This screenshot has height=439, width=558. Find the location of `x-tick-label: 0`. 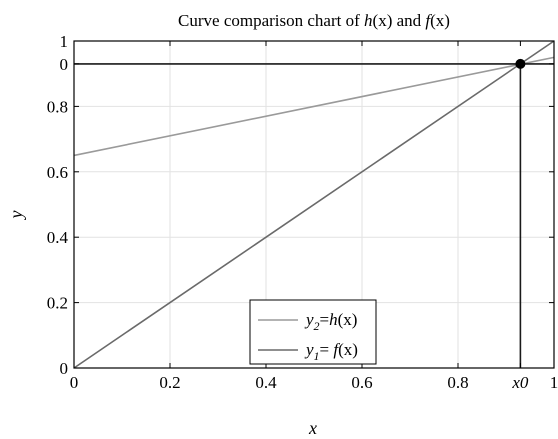

x-tick-label: 0 is located at coordinates (74, 382).